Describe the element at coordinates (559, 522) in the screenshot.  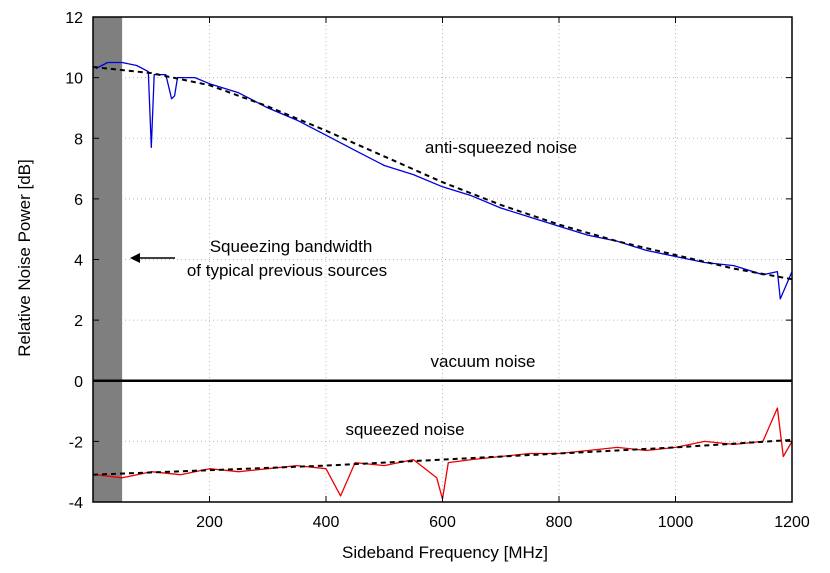
I see `x-tick-label: 800` at that location.